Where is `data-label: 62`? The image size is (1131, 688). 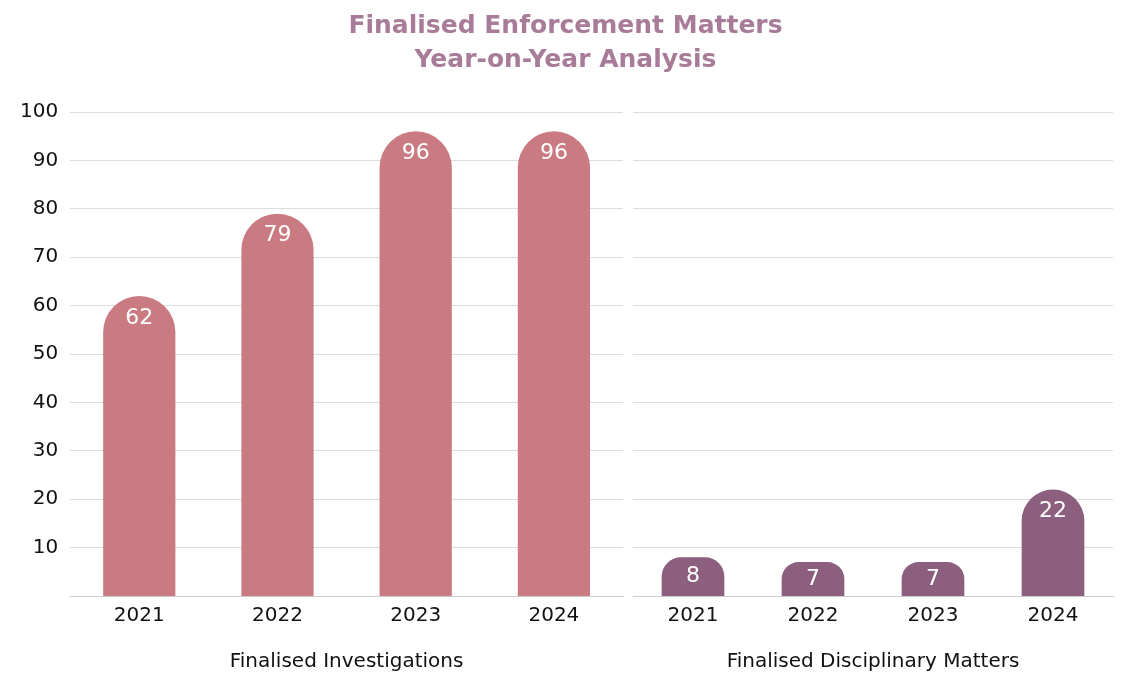
data-label: 62 is located at coordinates (139, 316).